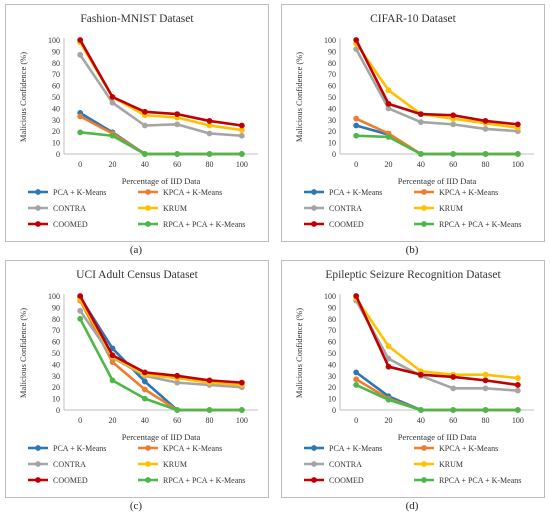  Describe the element at coordinates (136, 250) in the screenshot. I see `caption-a: (a)` at that location.